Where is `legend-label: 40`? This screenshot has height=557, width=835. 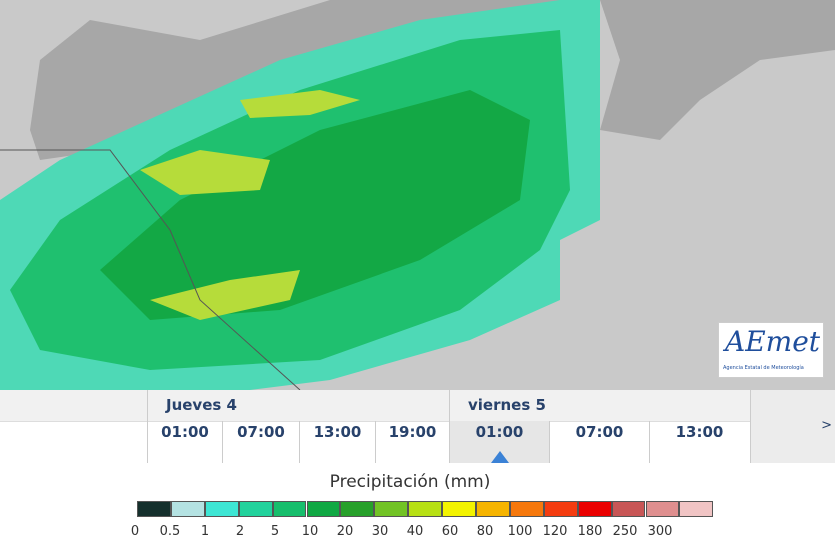
legend-label: 40 is located at coordinates (415, 531).